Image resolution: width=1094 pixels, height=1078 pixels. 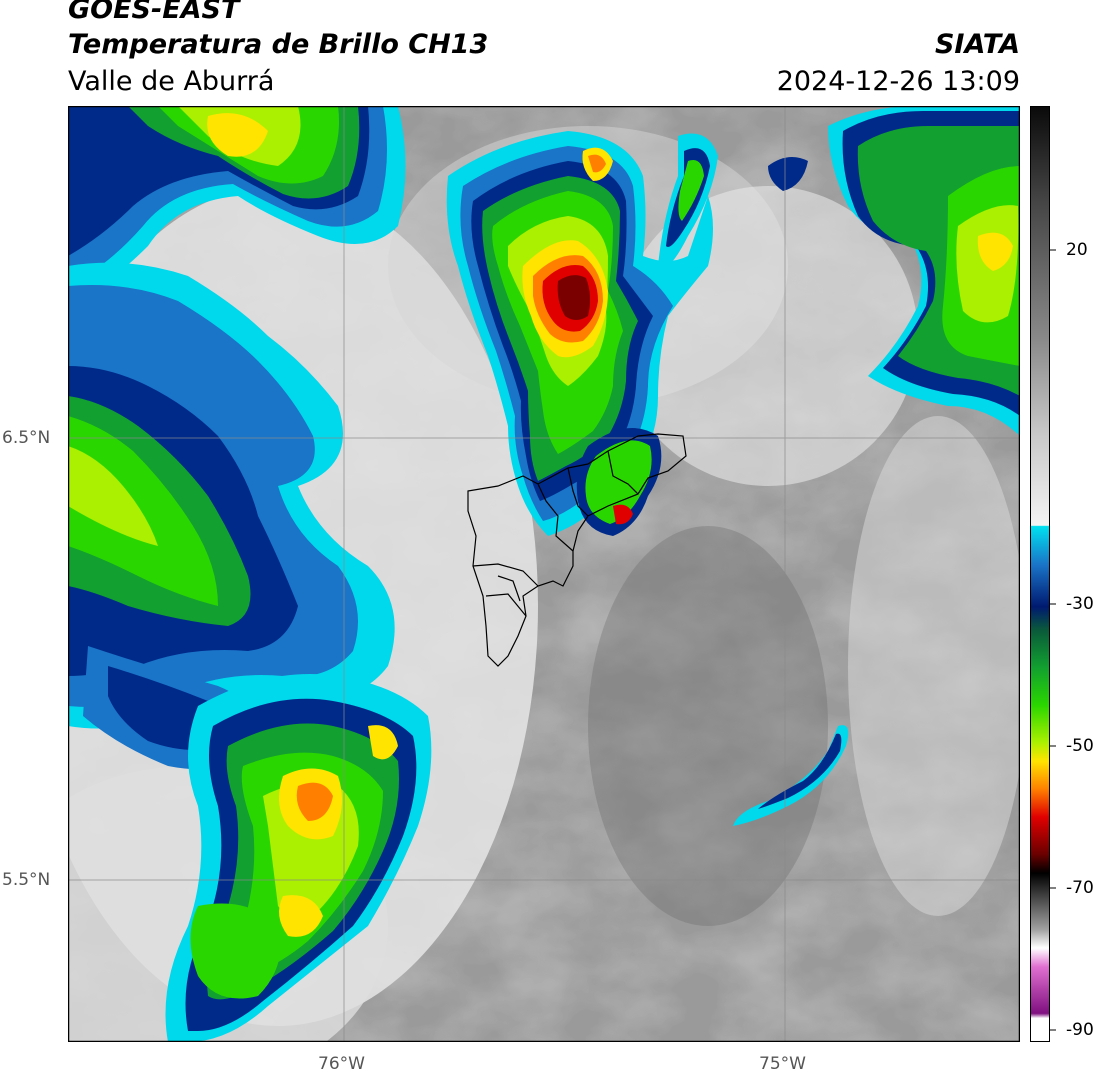 What do you see at coordinates (237, 206) in the screenshot?
I see `cloud-cluster-northwest` at bounding box center [237, 206].